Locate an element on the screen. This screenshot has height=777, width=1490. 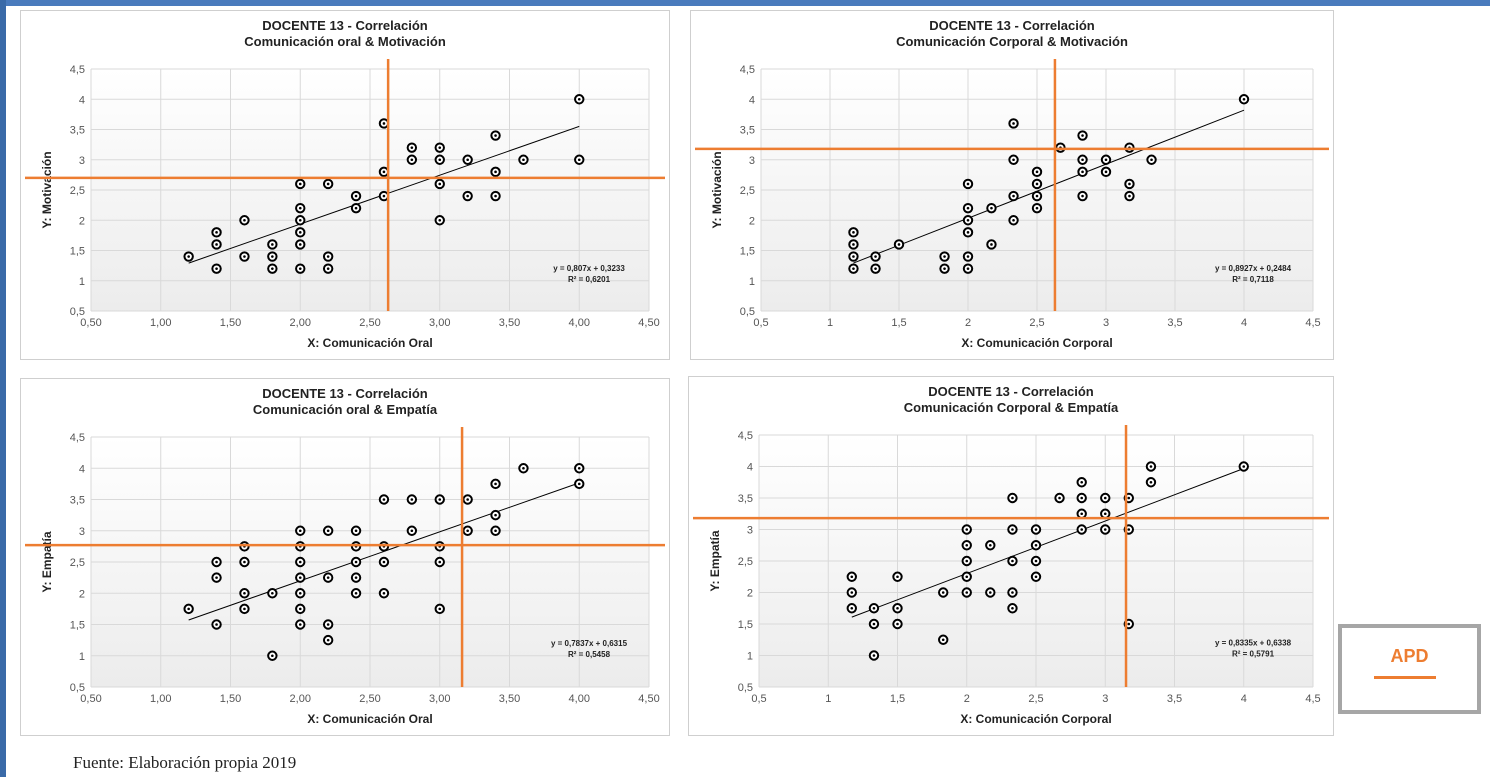
x-tick-label: 1,50 is located at coordinates (230, 323).